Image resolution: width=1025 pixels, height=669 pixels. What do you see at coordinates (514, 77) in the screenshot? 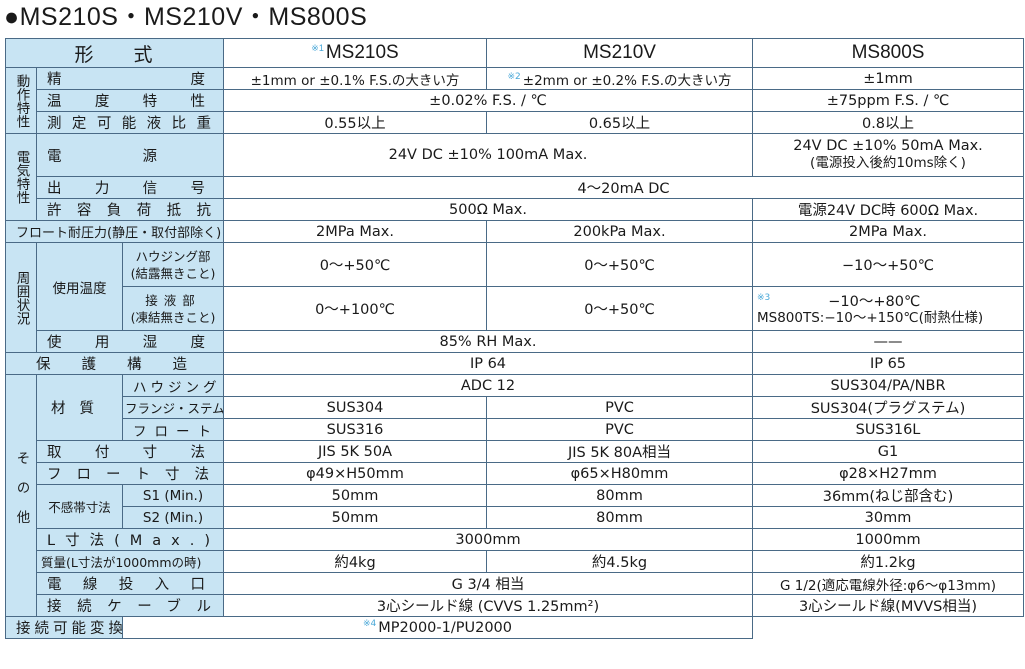
I see `note-2: ※2` at bounding box center [514, 77].